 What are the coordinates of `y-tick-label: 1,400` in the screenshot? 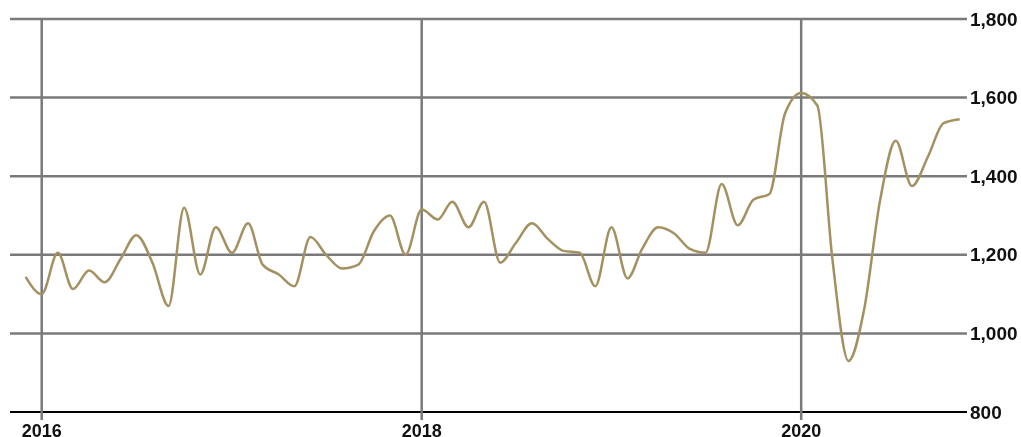 It's located at (994, 176).